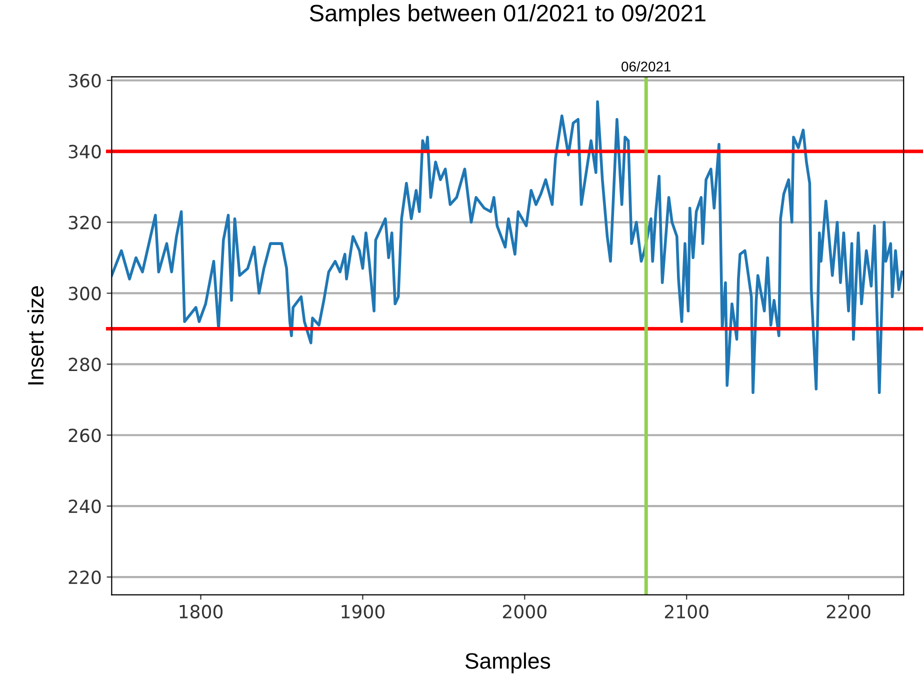 The image size is (923, 686). What do you see at coordinates (201, 611) in the screenshot?
I see `x-tick-label: 1800` at bounding box center [201, 611].